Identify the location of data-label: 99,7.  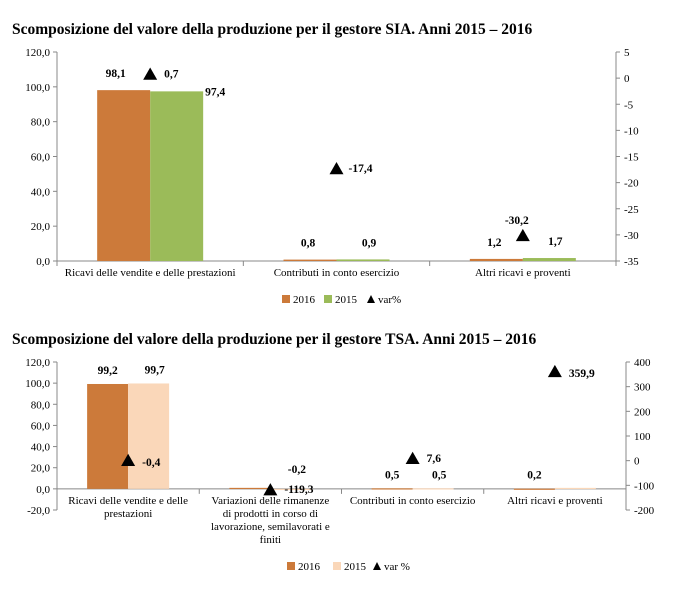
(155, 370).